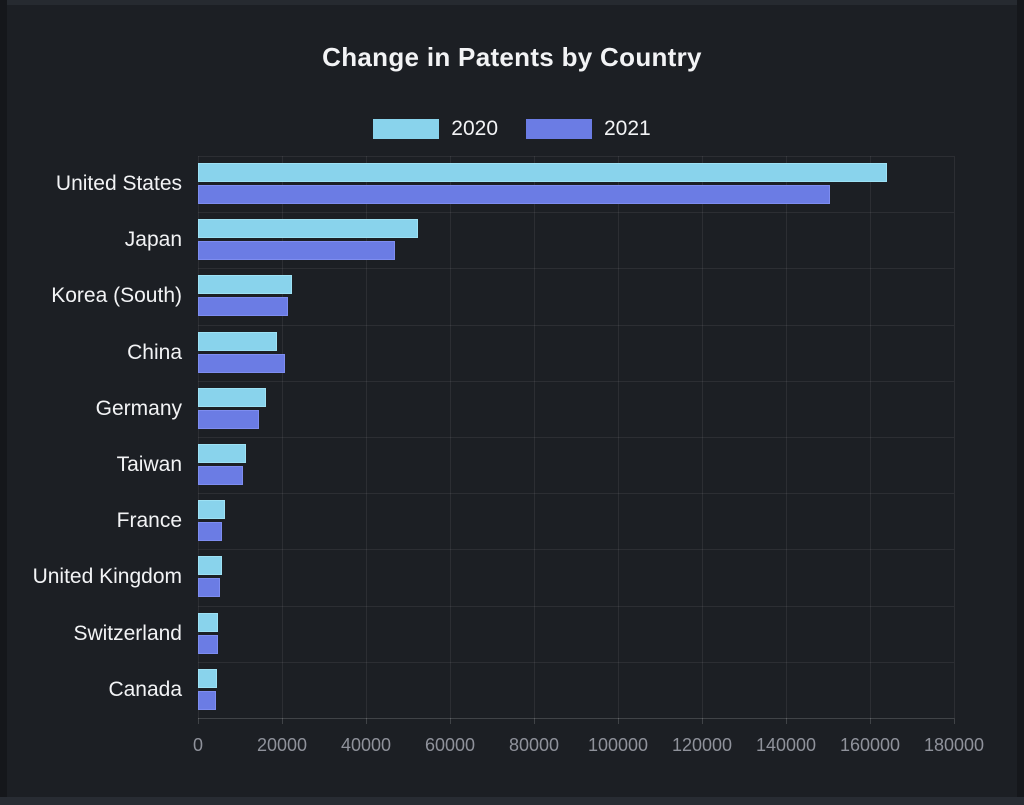 Image resolution: width=1024 pixels, height=805 pixels. Describe the element at coordinates (702, 745) in the screenshot. I see `x-axis-tick-label: 120000` at that location.